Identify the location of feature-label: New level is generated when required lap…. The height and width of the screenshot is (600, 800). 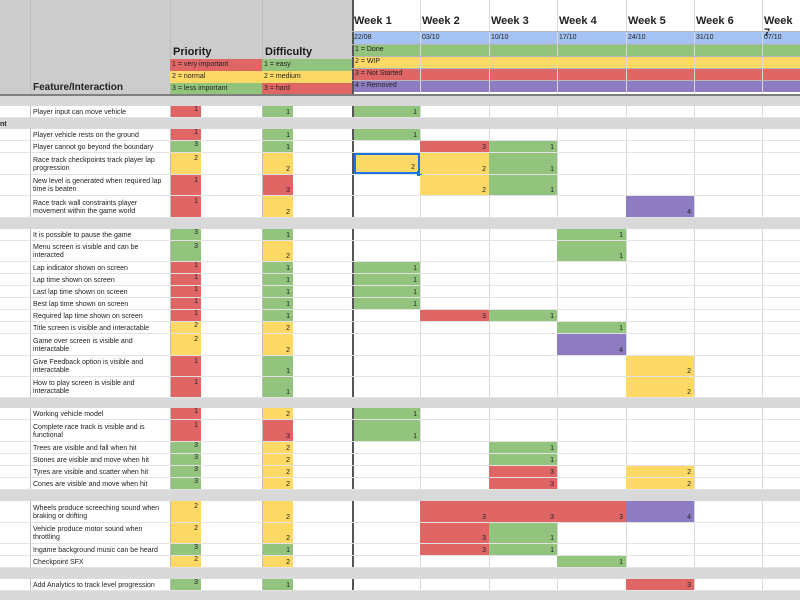
(97, 185).